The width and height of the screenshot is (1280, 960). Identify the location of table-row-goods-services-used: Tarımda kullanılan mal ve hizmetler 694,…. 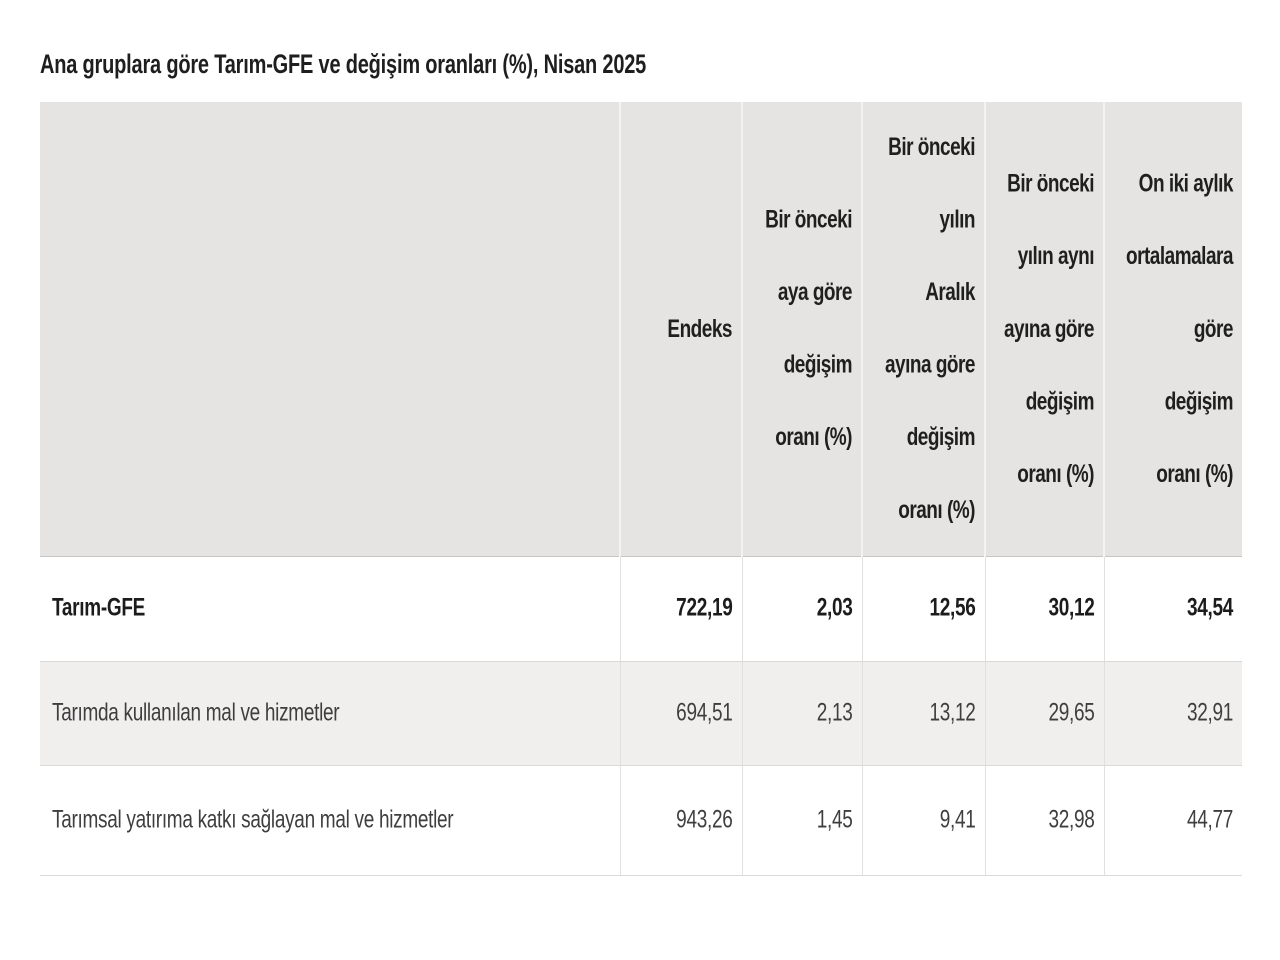
(641, 713).